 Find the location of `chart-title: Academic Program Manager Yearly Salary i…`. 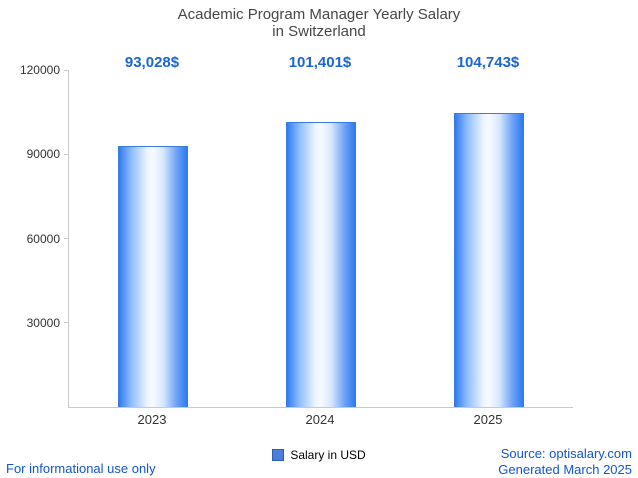

chart-title: Academic Program Manager Yearly Salary i… is located at coordinates (319, 23).